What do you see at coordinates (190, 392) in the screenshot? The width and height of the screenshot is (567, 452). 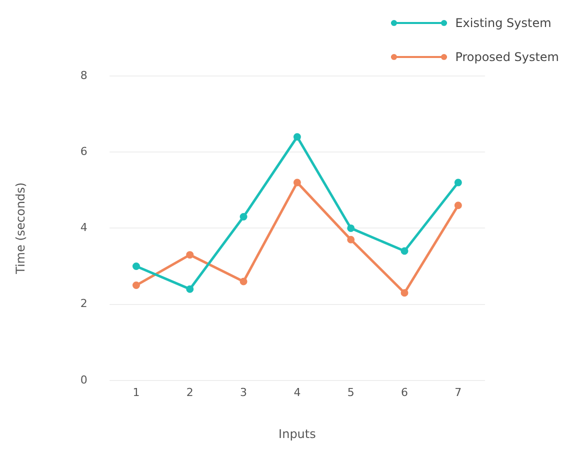 I see `x-tick-label: 2` at bounding box center [190, 392].